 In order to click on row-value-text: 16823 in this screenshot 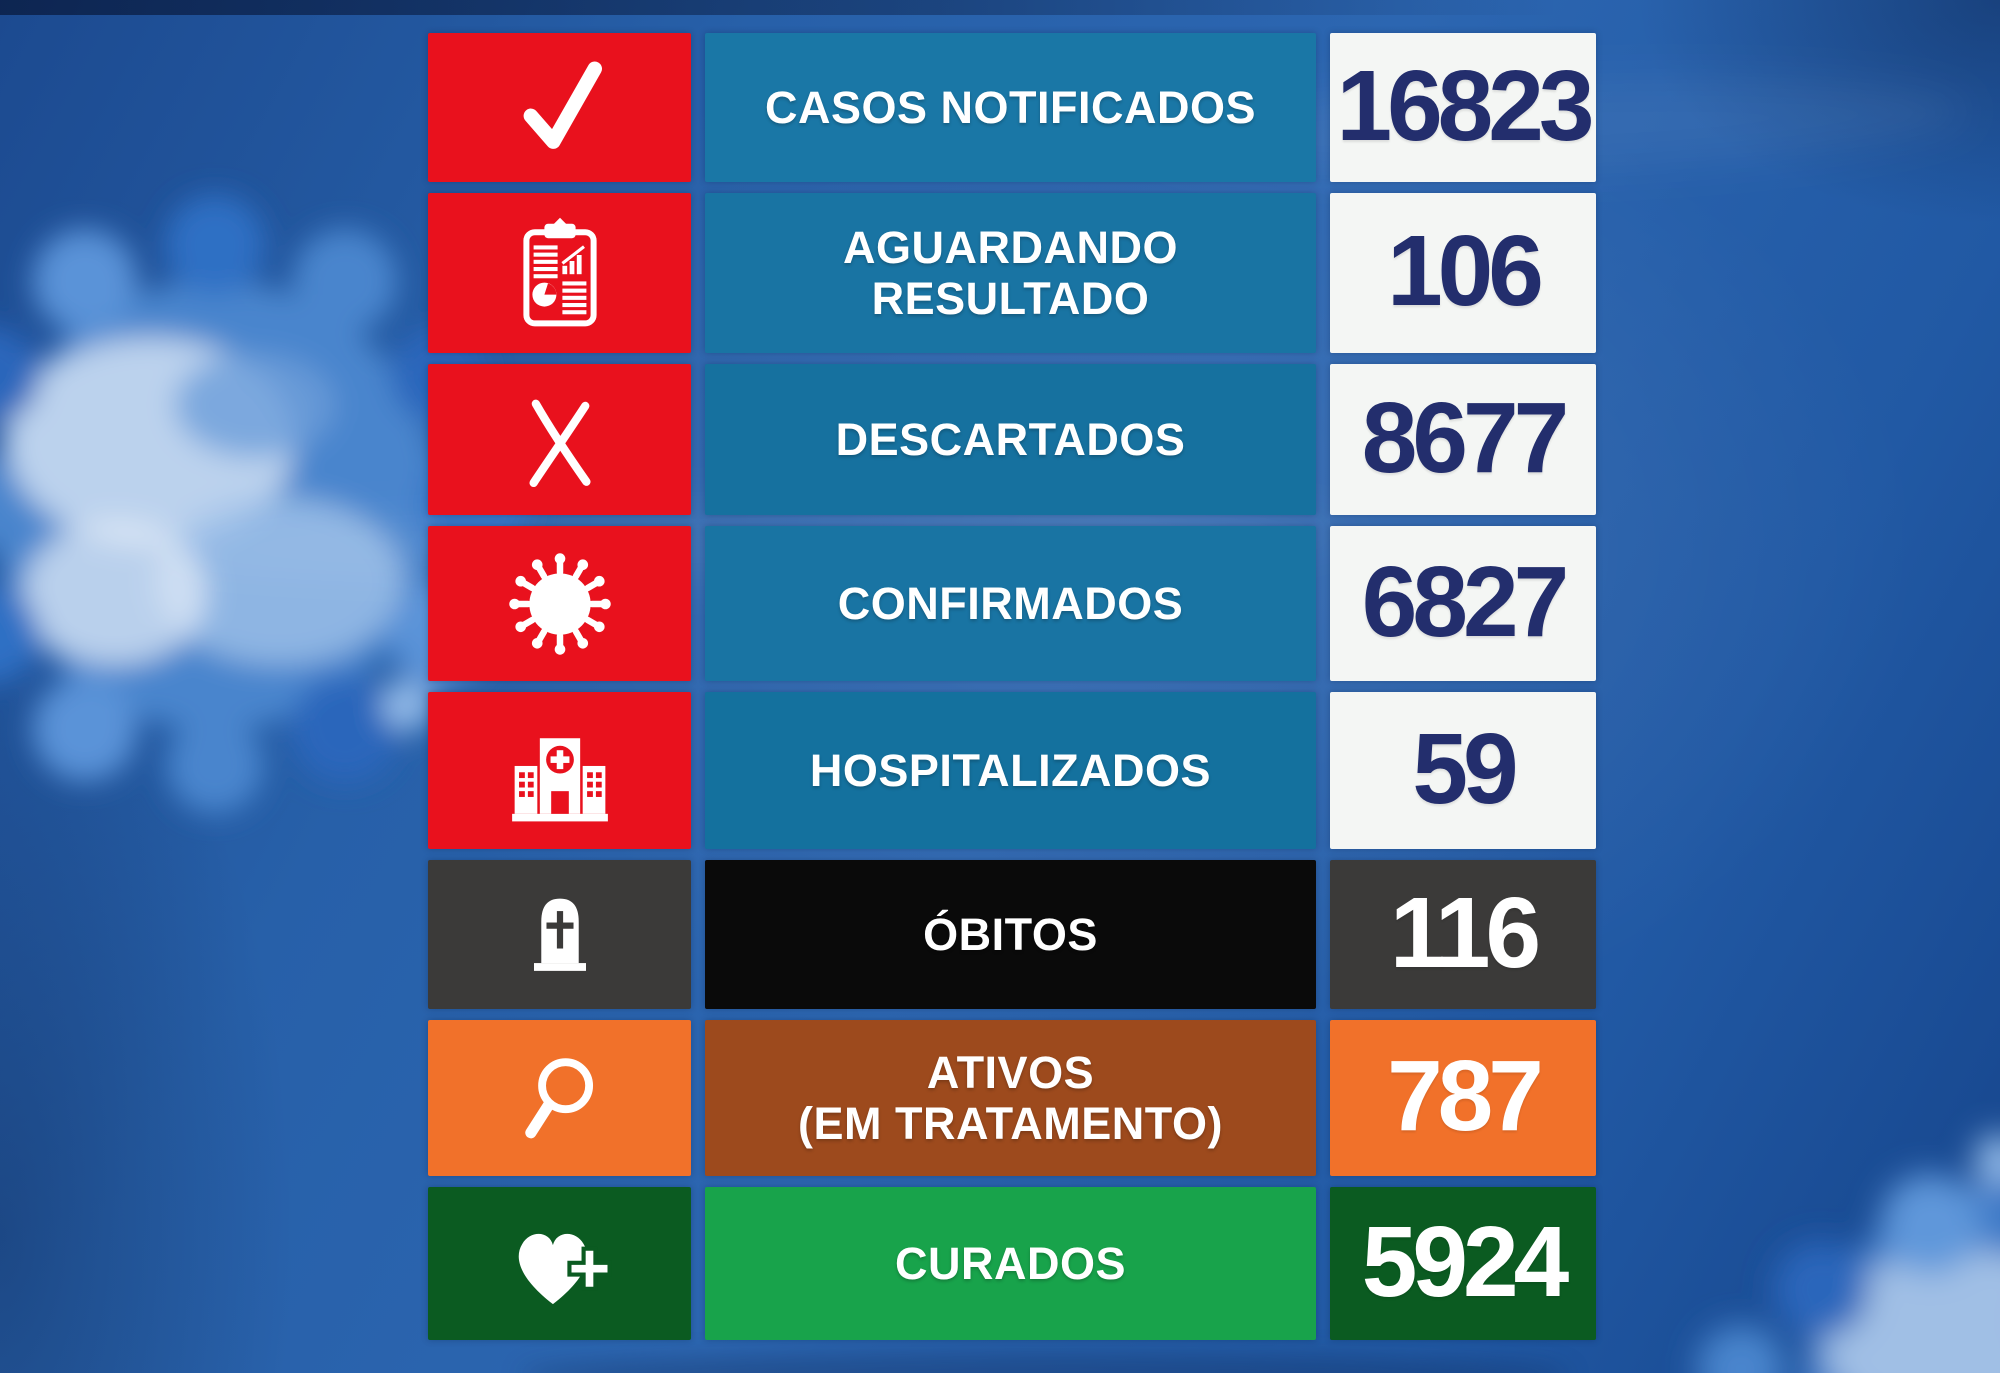, I will do `click(1465, 105)`.